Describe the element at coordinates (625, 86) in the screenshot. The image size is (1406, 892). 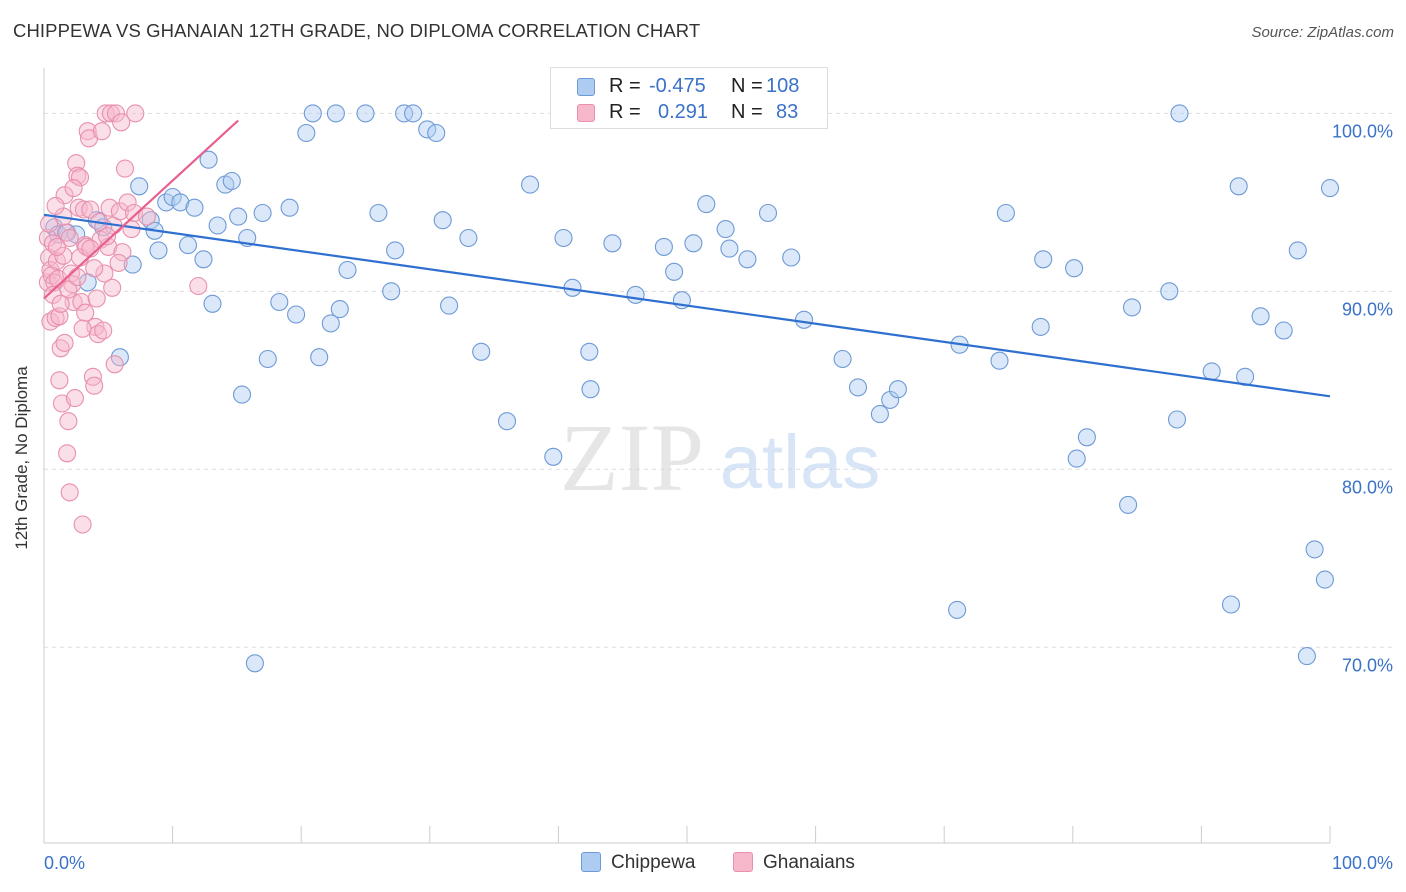
I see `r-label: R =` at that location.